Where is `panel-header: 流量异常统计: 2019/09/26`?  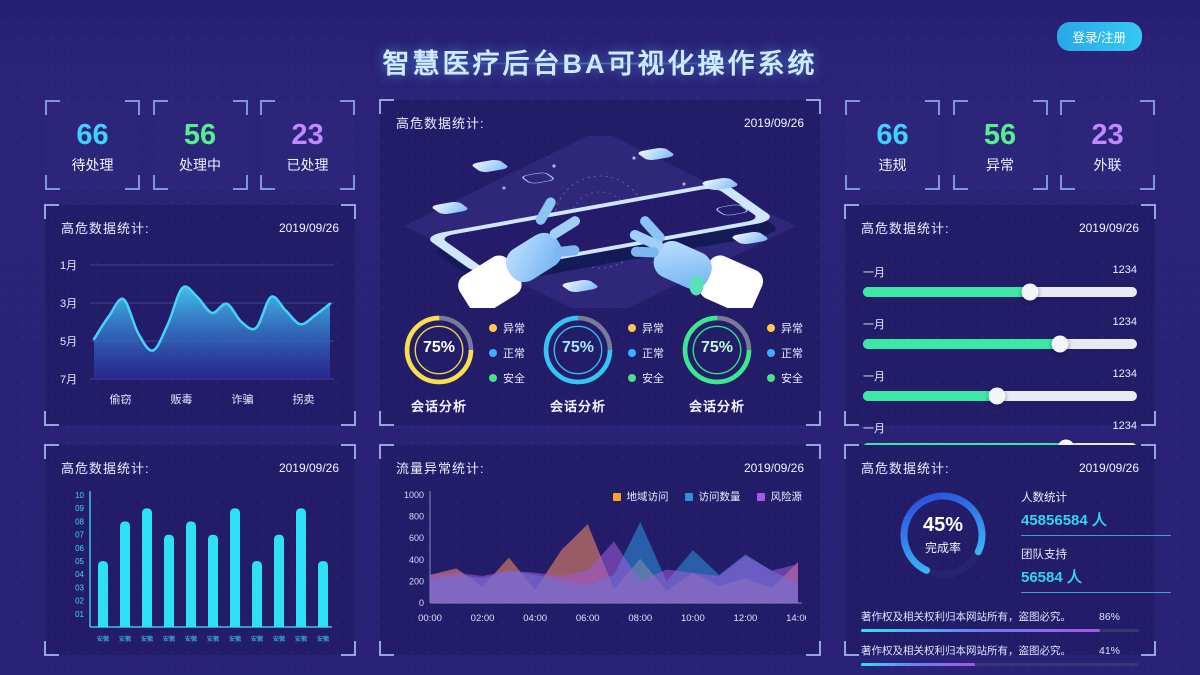 panel-header: 流量异常统计: 2019/09/26 is located at coordinates (600, 463).